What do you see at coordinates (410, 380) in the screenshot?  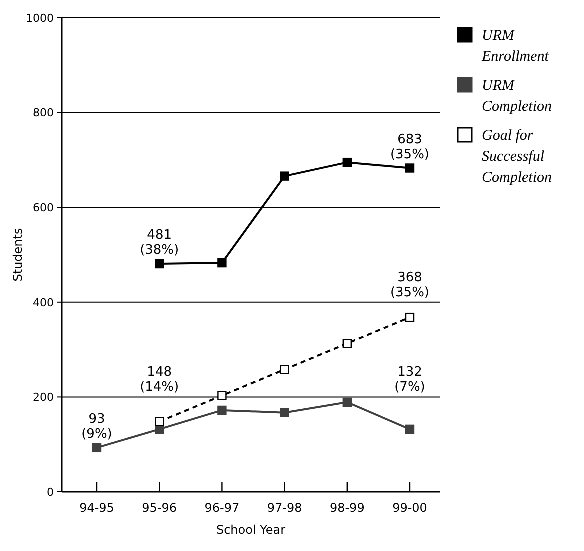 I see `data-label: 132 (7%)` at bounding box center [410, 380].